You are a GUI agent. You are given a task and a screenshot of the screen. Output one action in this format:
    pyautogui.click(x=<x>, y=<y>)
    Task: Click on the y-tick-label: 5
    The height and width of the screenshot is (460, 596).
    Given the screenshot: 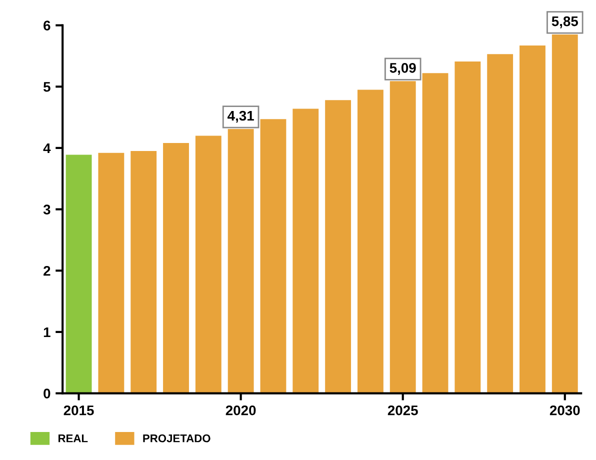 What is the action you would take?
    pyautogui.click(x=46, y=87)
    